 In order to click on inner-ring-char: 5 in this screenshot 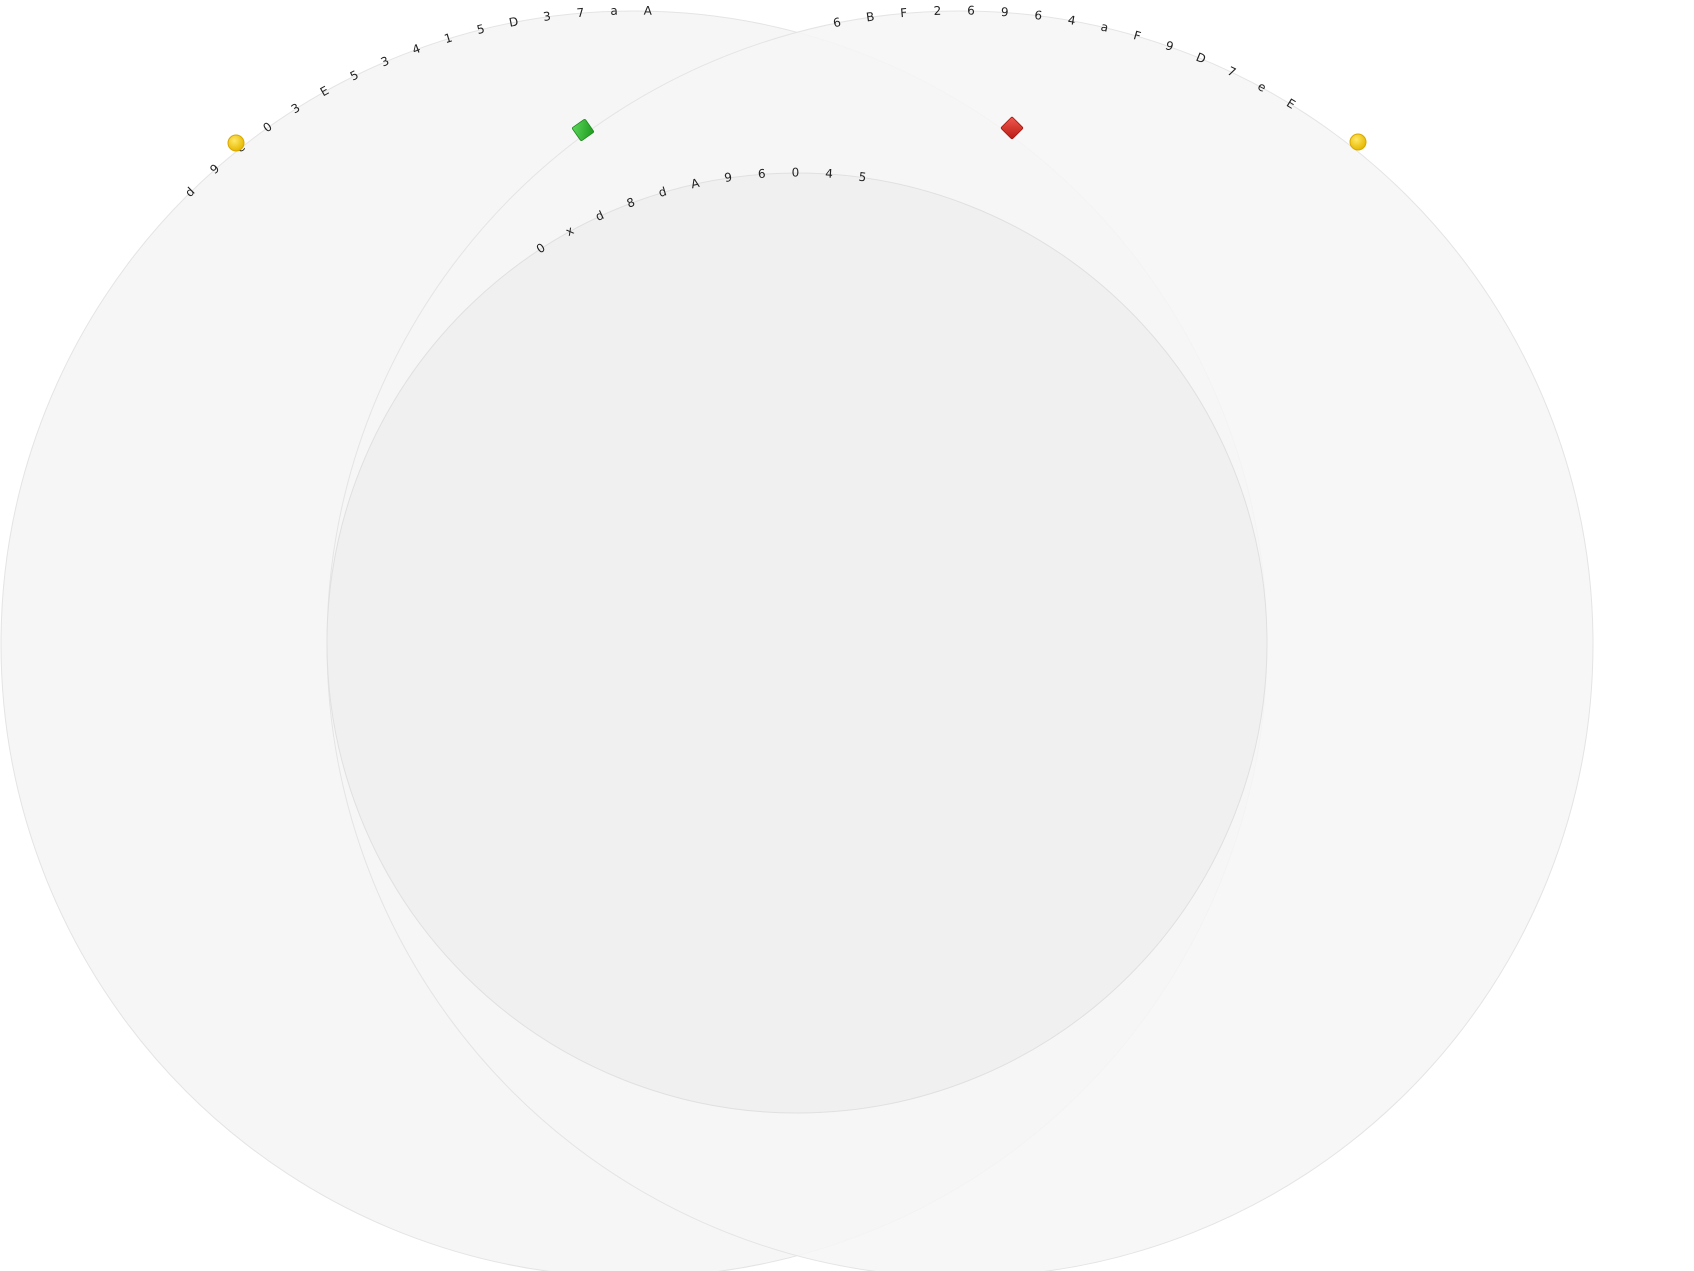, I will do `click(863, 177)`.